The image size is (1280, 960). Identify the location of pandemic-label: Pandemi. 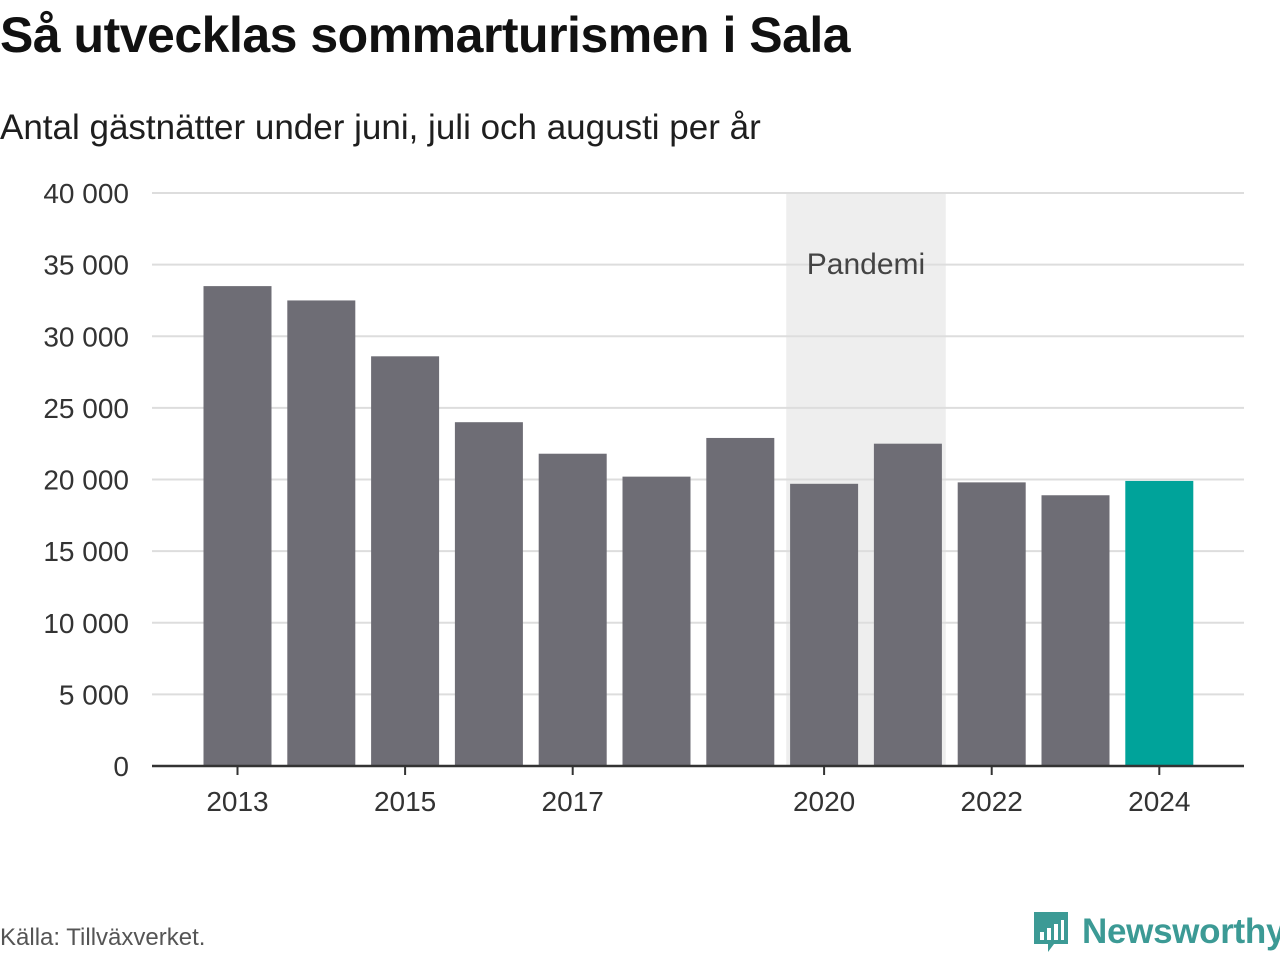
(866, 264).